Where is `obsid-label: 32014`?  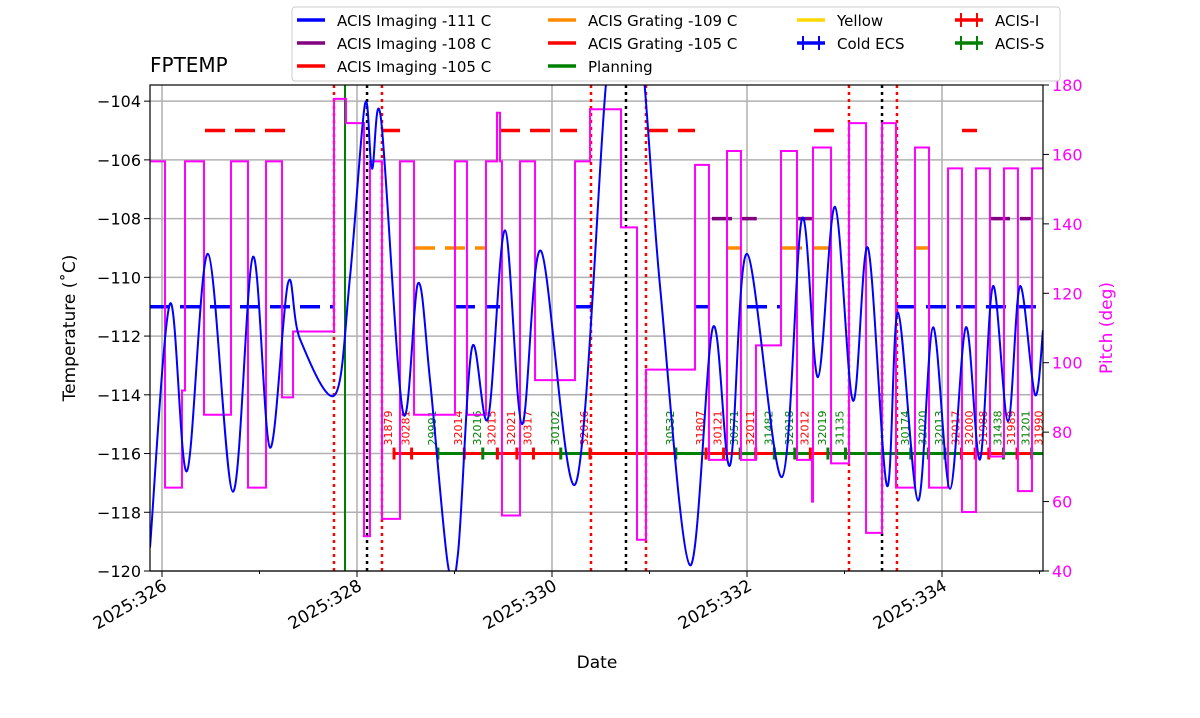 obsid-label: 32014 is located at coordinates (458, 428).